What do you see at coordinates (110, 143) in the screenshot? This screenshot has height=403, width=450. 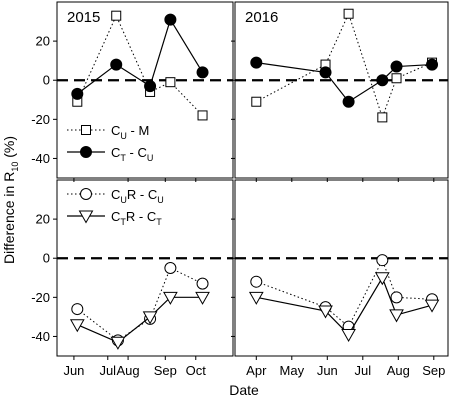 I see `legend: CU - MCT - CU` at bounding box center [110, 143].